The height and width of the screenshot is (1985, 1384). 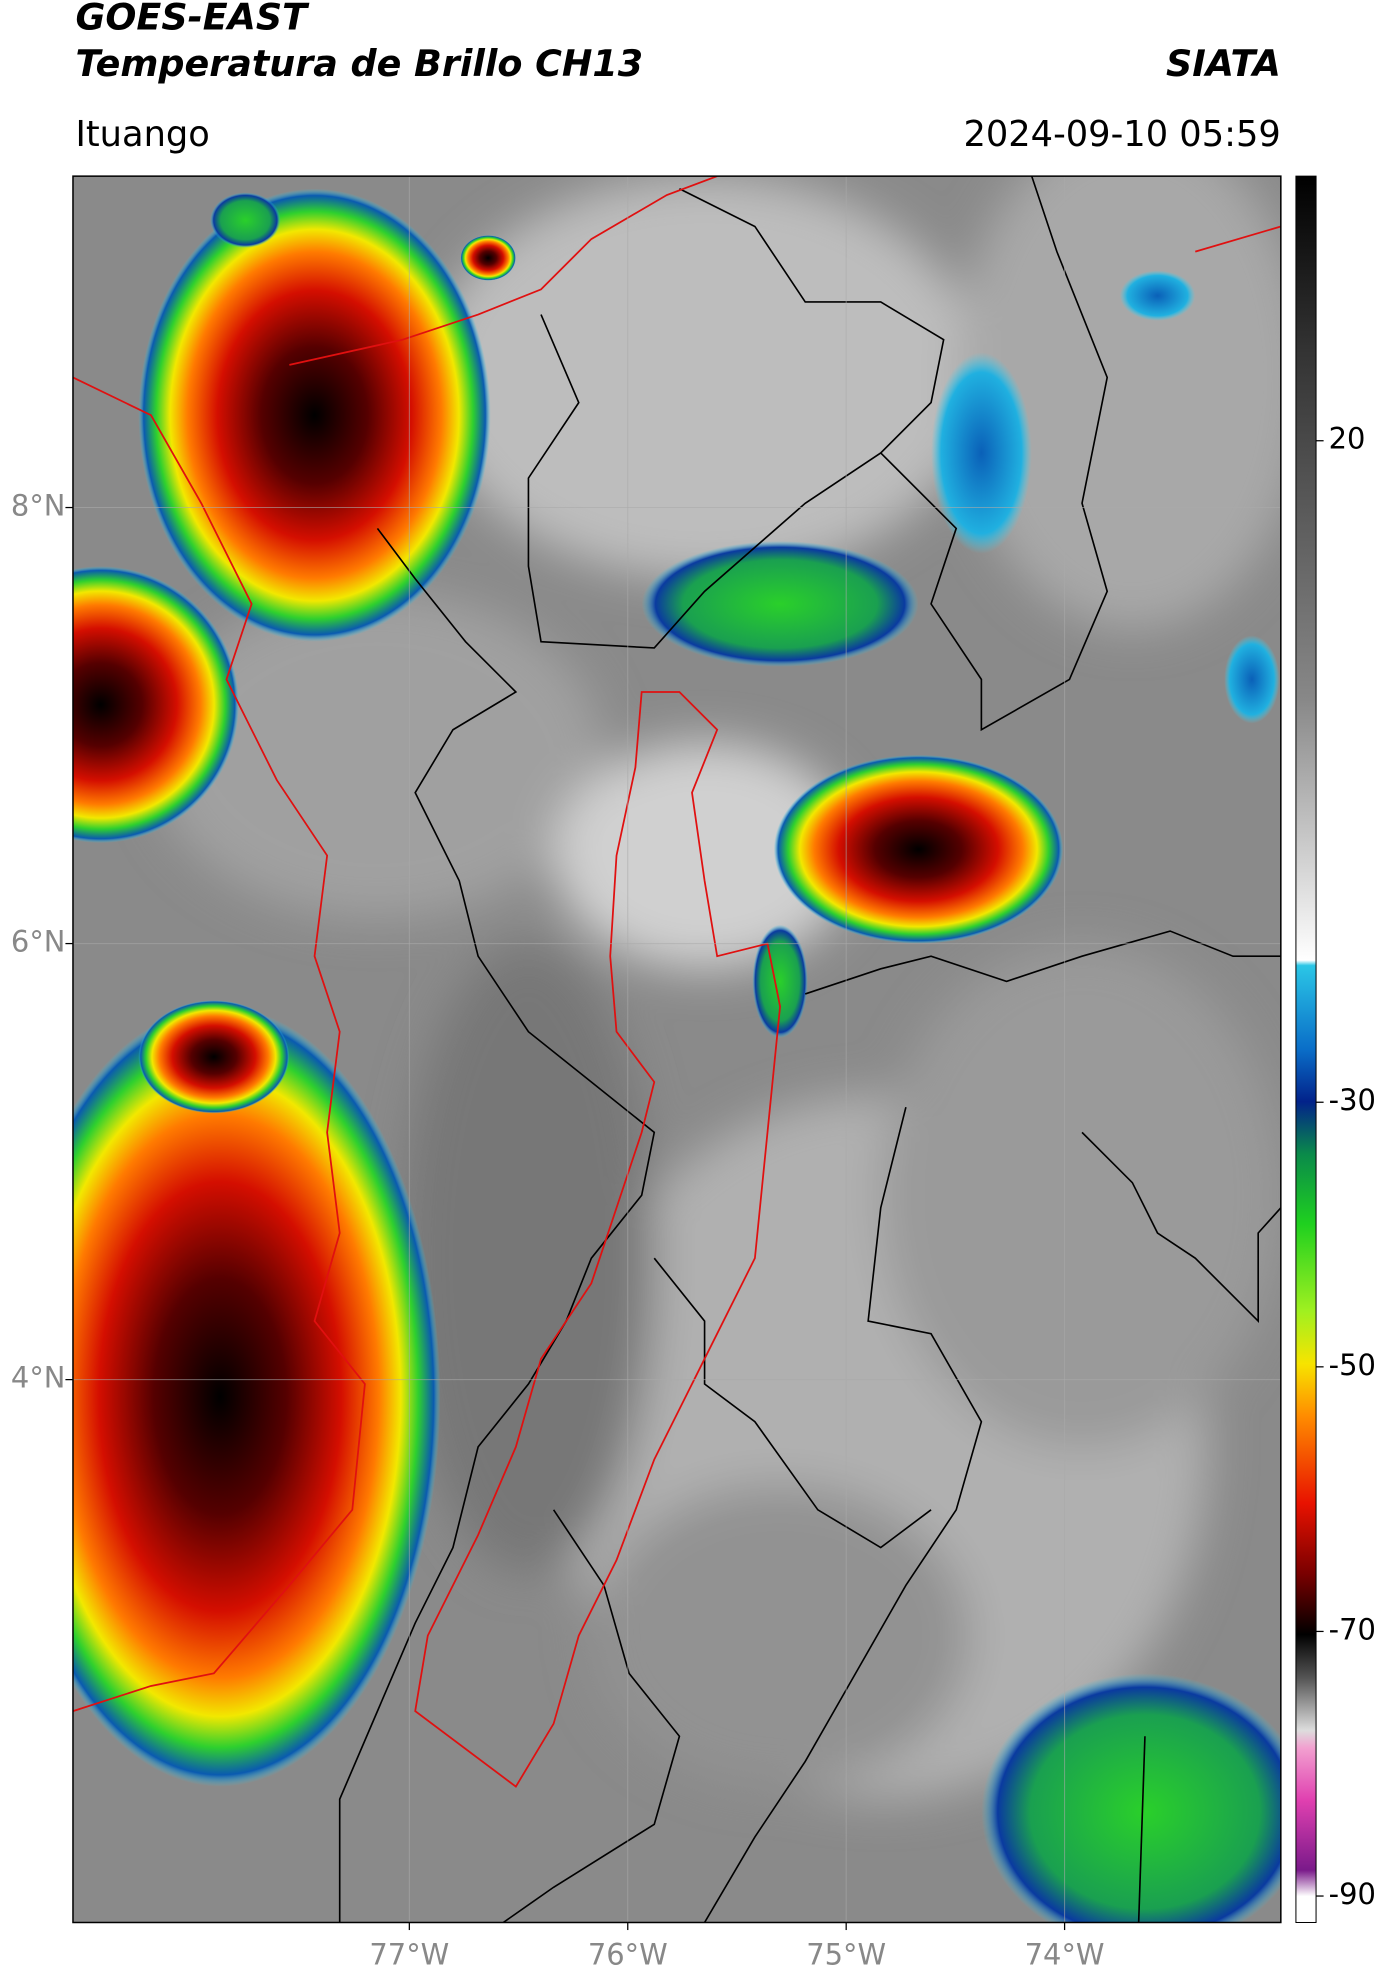 I want to click on colorbar-tick-label: 20, so click(x=1347, y=439).